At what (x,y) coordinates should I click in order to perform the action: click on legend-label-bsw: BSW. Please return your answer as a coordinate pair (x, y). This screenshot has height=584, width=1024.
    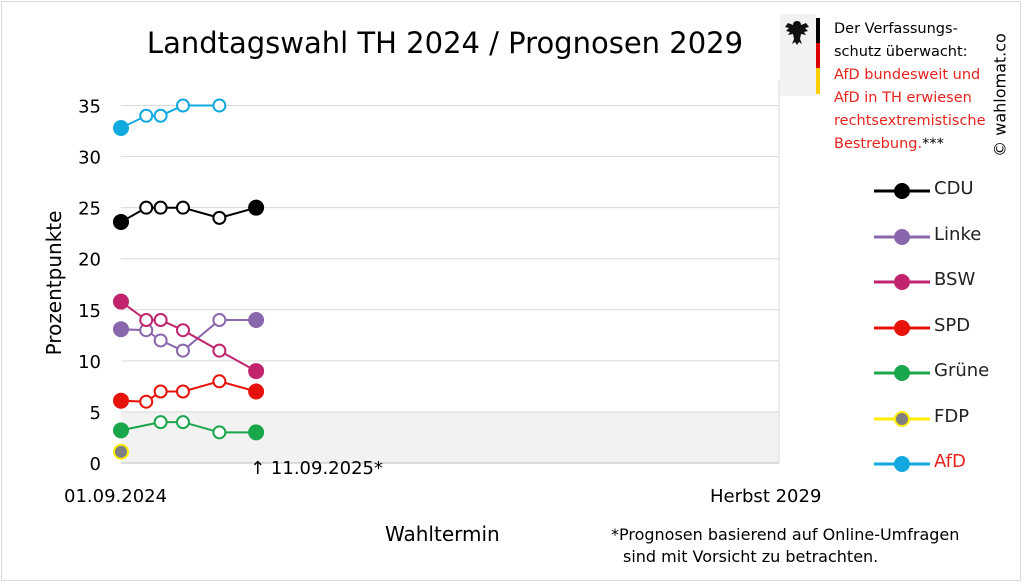
    Looking at the image, I should click on (955, 279).